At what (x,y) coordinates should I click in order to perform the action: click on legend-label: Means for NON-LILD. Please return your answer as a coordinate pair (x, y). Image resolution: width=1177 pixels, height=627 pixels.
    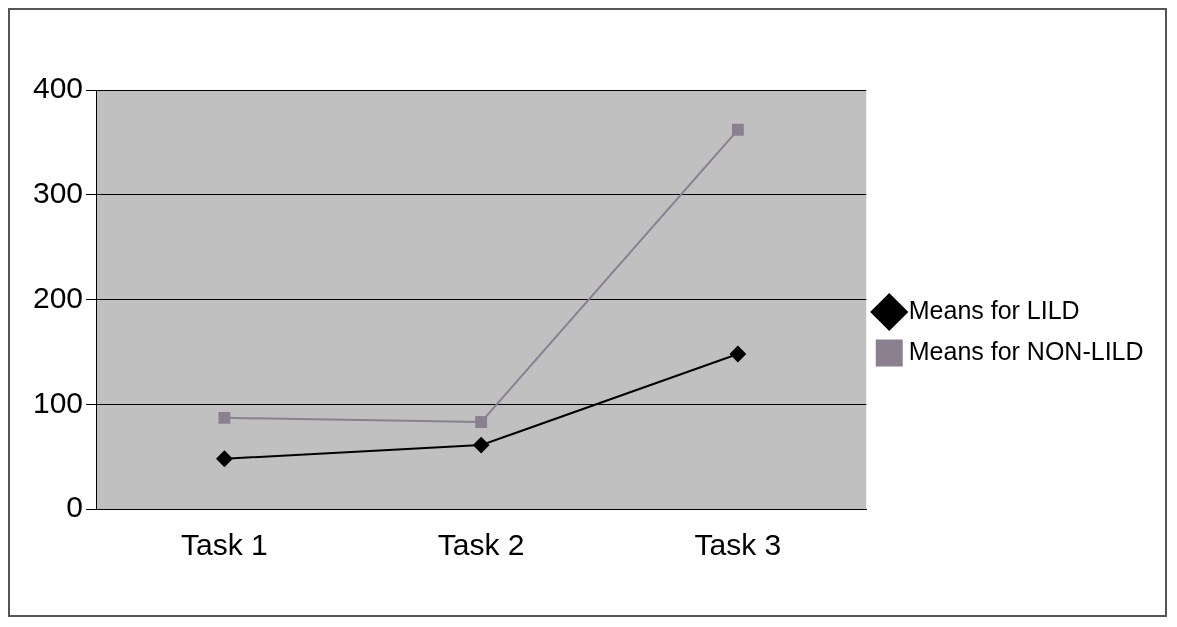
    Looking at the image, I should click on (1026, 350).